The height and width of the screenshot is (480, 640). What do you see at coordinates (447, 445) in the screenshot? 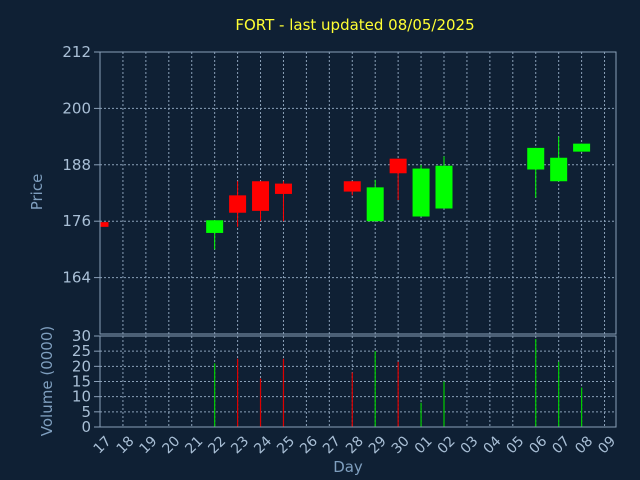
I see `day-tick-label: 02` at bounding box center [447, 445].